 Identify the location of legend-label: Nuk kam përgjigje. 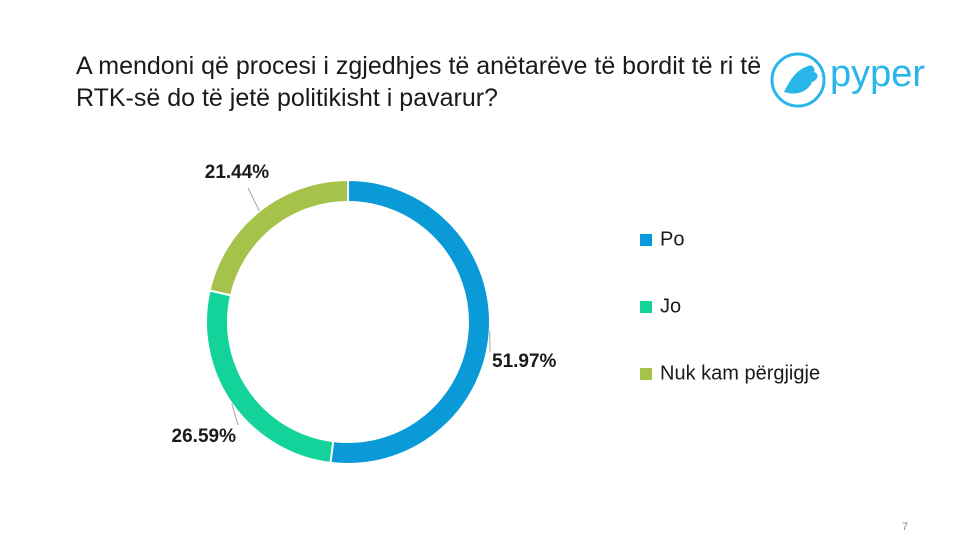
(740, 373).